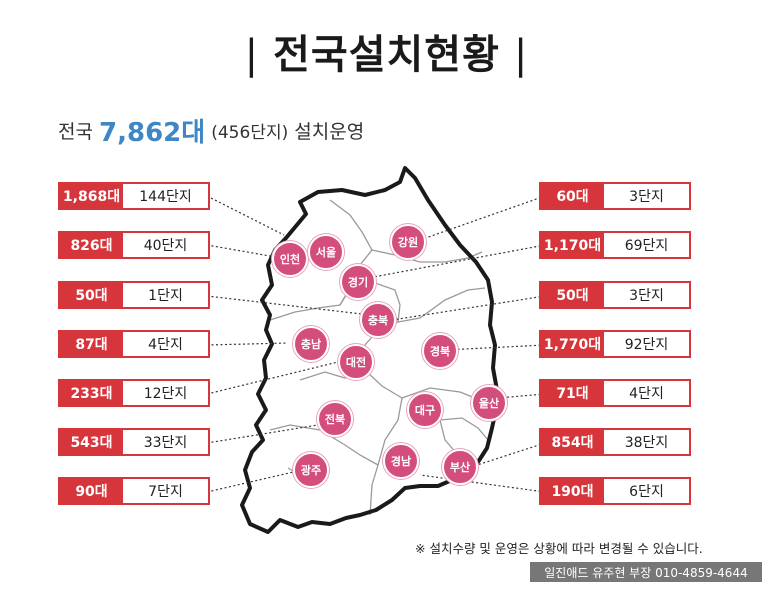  Describe the element at coordinates (152, 133) in the screenshot. I see `summary-total: 7,862대` at that location.